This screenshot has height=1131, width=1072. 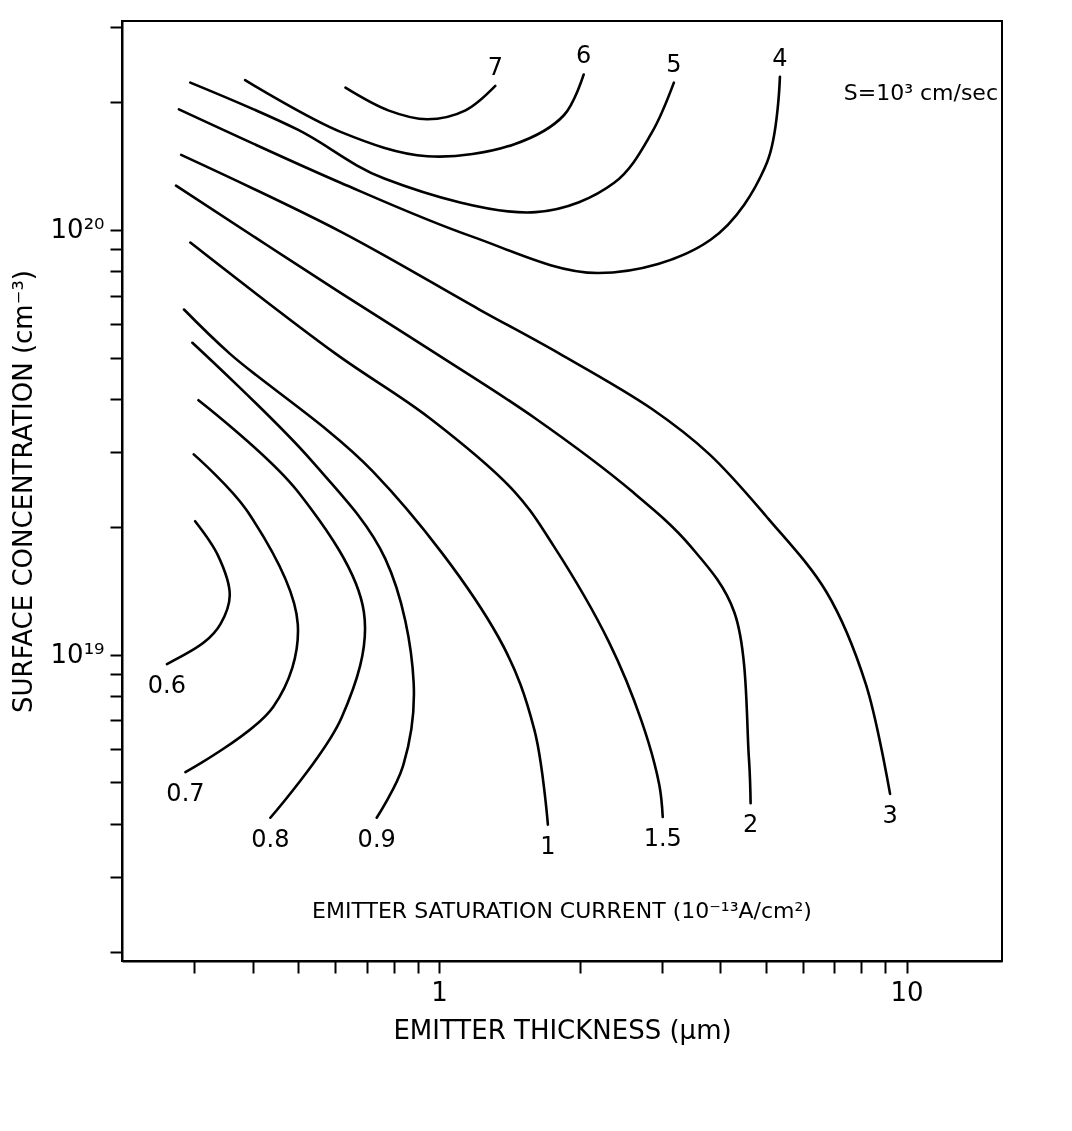 I want to click on y-tick-label: 10¹⁹, so click(x=77, y=654).